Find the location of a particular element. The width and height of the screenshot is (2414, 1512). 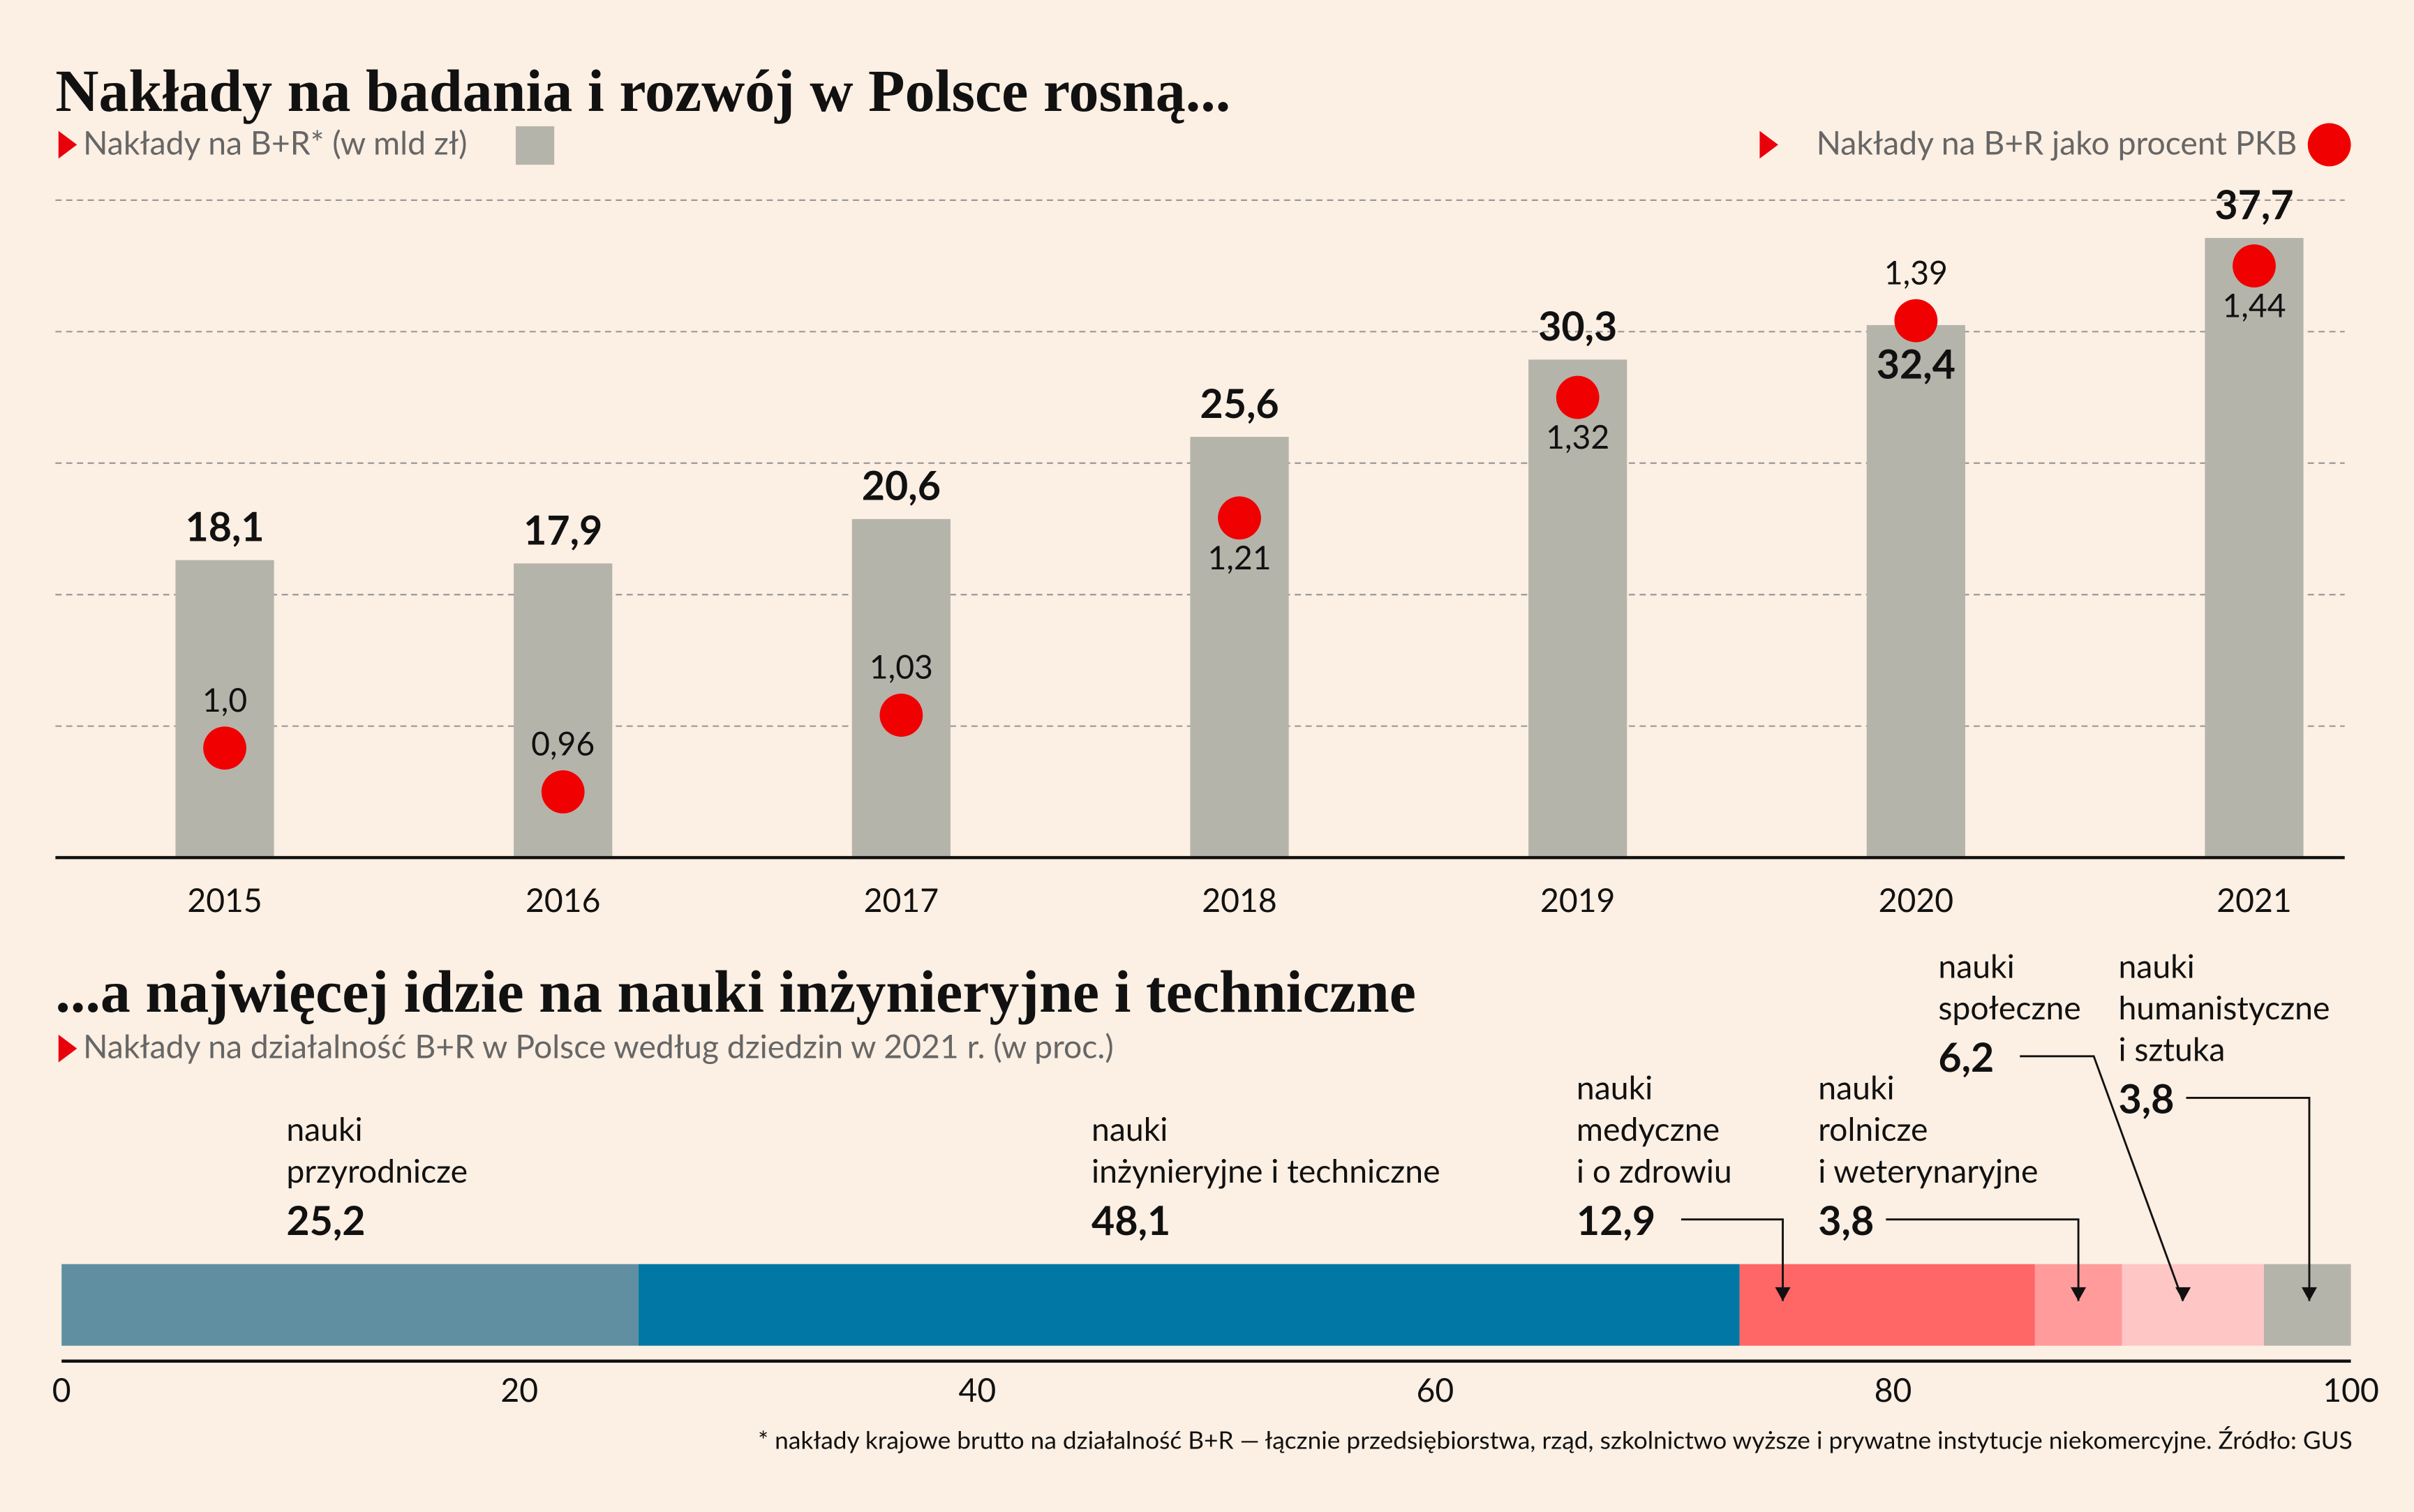

bar-value-label: 18,1 is located at coordinates (225, 526).